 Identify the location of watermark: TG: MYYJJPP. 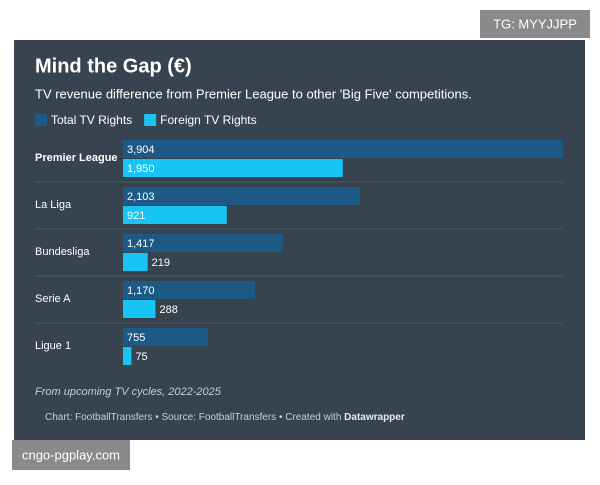
(535, 23).